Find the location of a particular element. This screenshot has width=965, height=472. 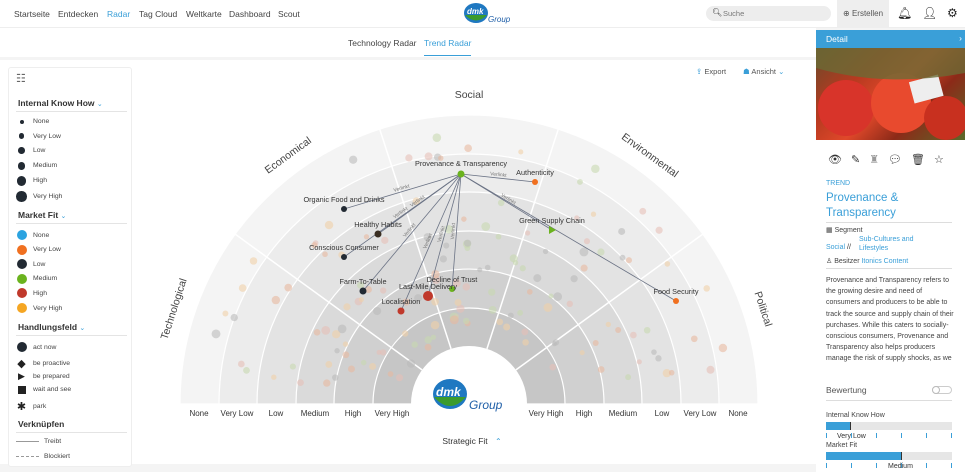

nav-tag-cloud: Tag Cloud is located at coordinates (158, 14).